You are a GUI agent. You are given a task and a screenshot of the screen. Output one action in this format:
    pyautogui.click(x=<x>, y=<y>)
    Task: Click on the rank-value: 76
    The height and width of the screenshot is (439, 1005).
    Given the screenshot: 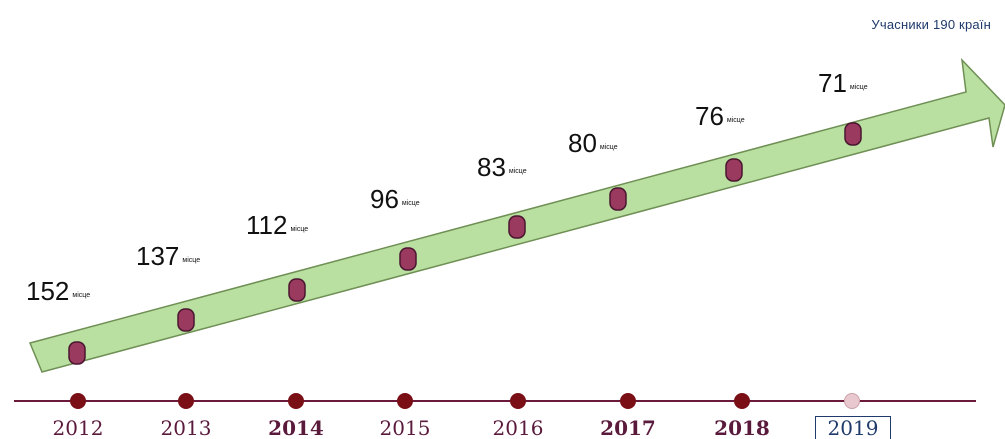 What is the action you would take?
    pyautogui.click(x=709, y=116)
    